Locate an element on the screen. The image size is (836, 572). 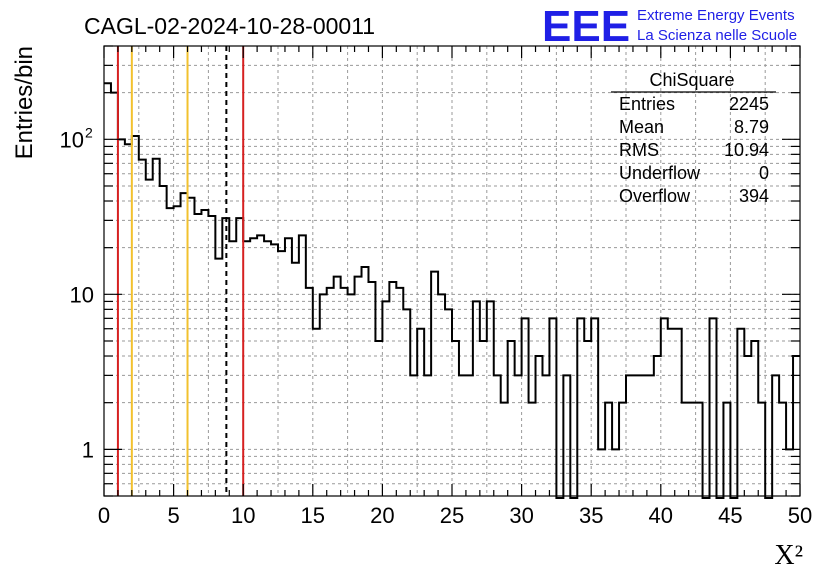
stats-title: ChiSquare is located at coordinates (691, 80).